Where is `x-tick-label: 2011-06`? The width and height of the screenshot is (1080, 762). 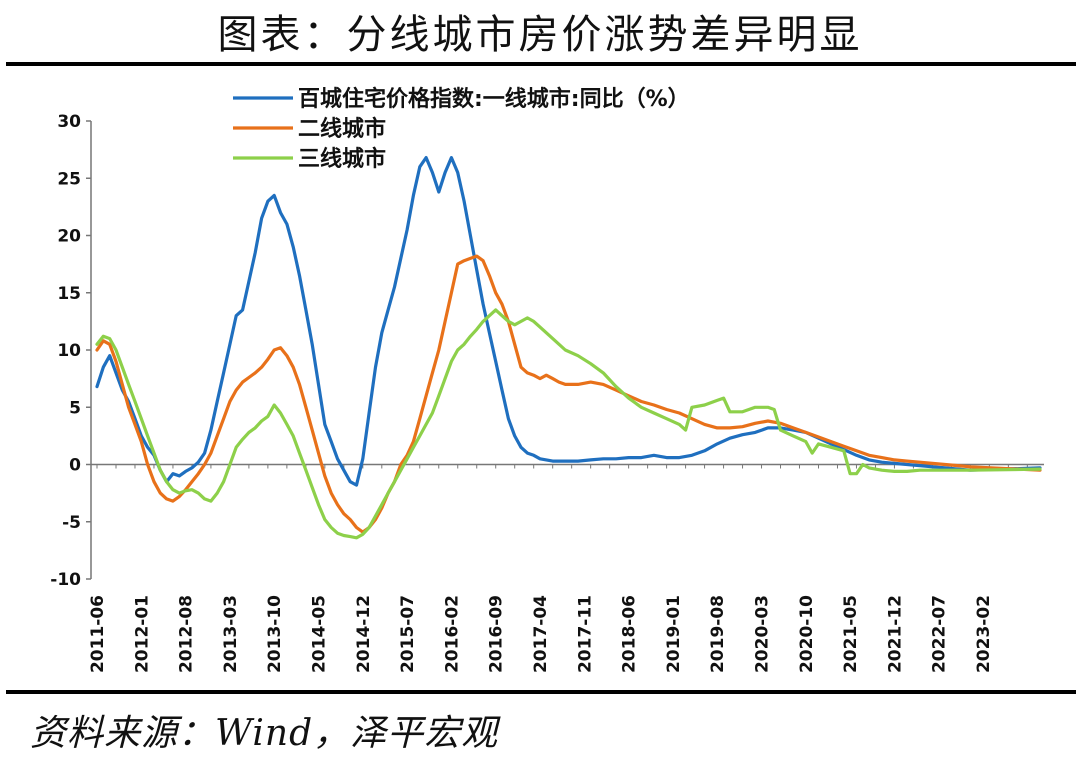 x-tick-label: 2011-06 is located at coordinates (98, 634).